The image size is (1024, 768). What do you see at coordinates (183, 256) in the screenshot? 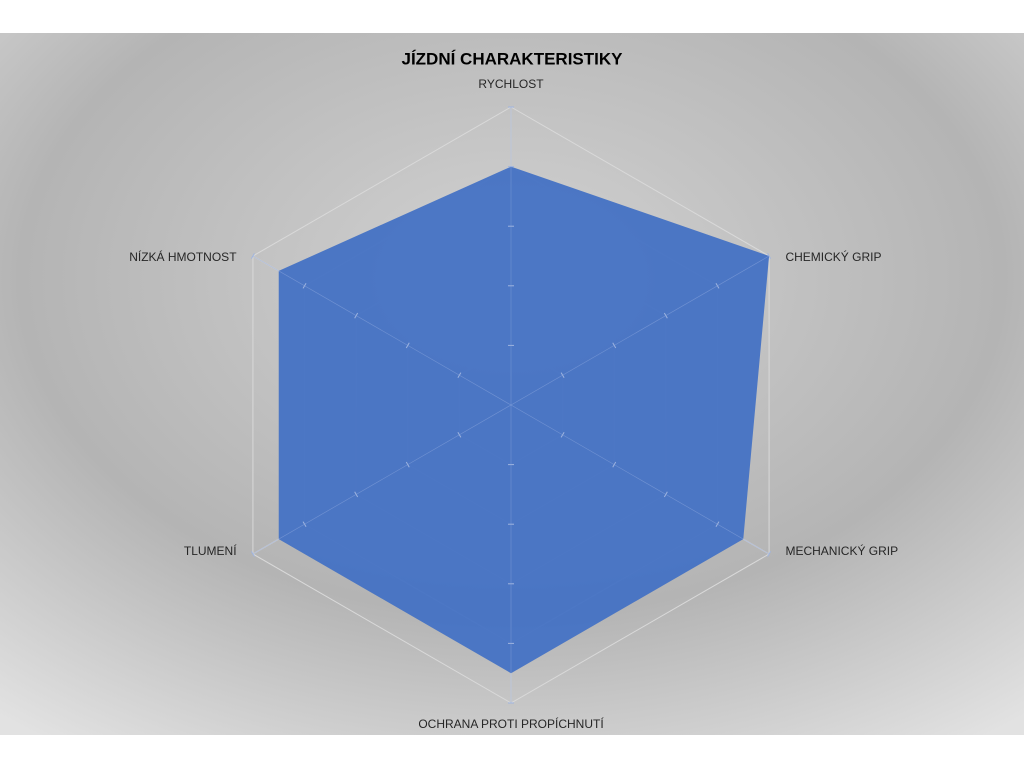
I see `category-label: NÍZKÁ HMOTNOST` at bounding box center [183, 256].